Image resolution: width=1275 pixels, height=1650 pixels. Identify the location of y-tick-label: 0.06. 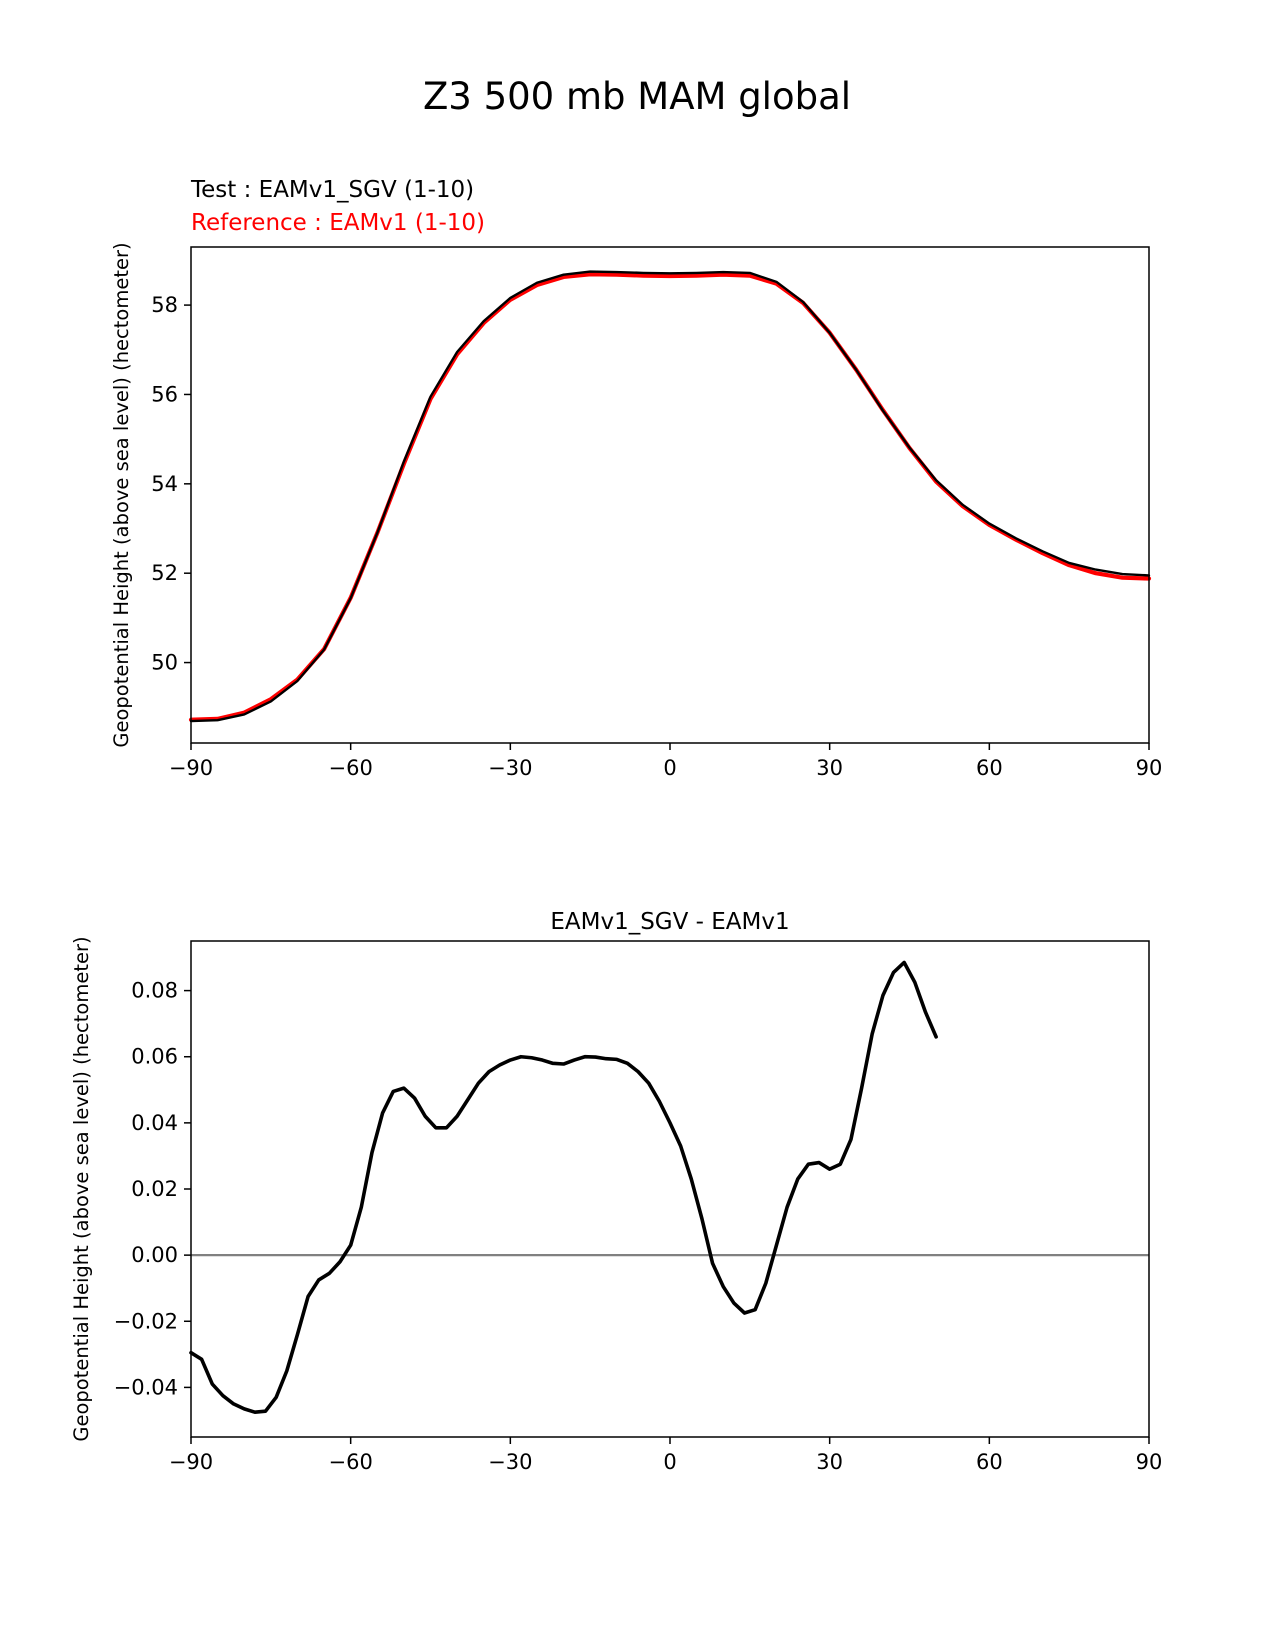
(154, 1057).